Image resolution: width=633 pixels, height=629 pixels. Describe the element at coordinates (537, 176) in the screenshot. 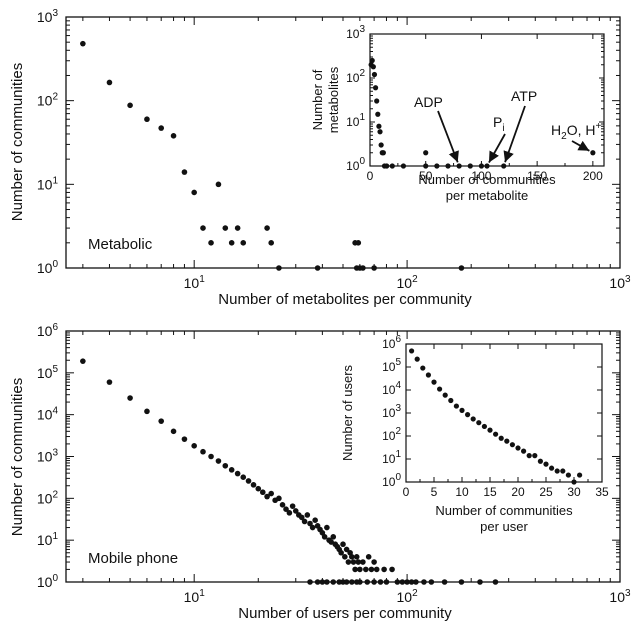

I see `x-tick-label: 150` at that location.